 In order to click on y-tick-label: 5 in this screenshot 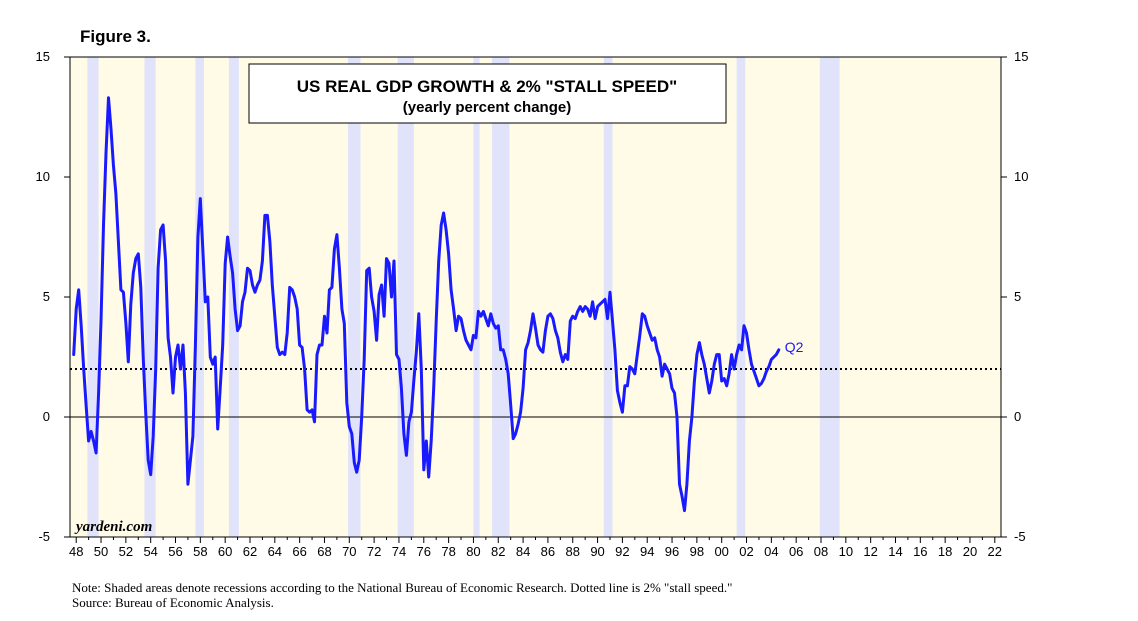, I will do `click(46, 296)`.